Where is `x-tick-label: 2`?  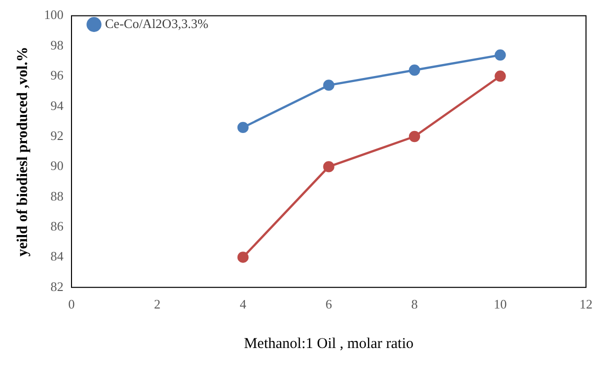
x-tick-label: 2 is located at coordinates (157, 304).